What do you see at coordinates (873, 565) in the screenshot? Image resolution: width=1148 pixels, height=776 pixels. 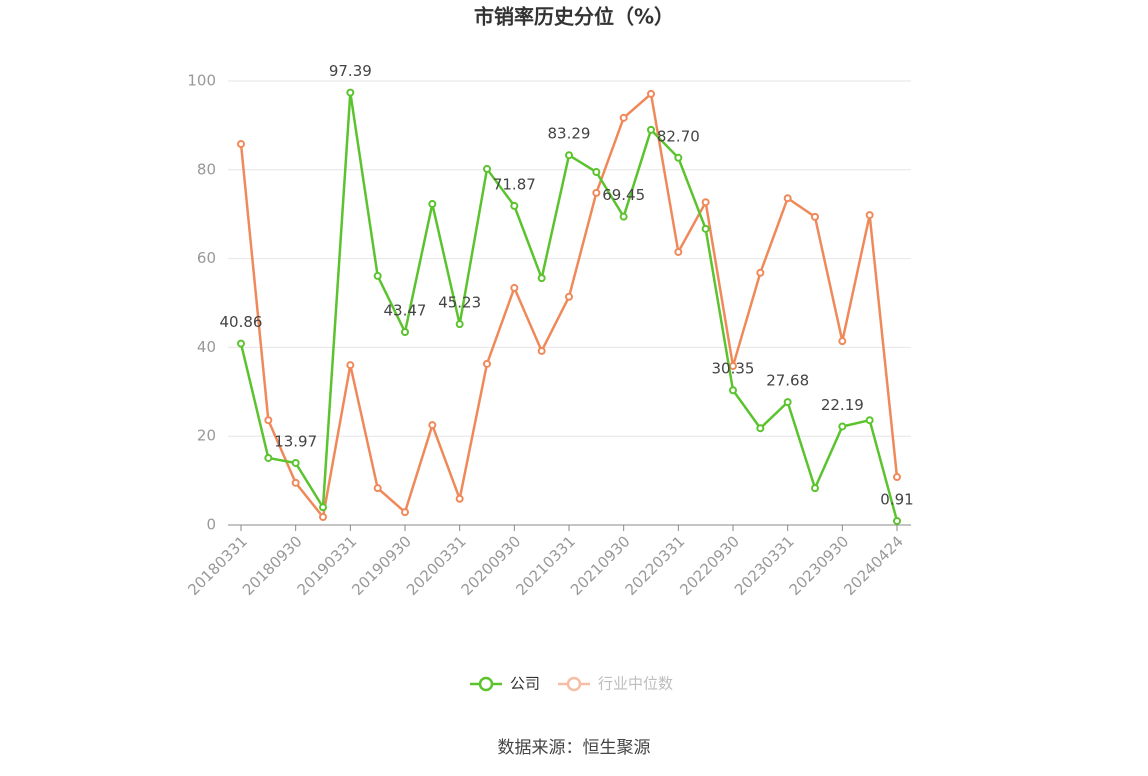 I see `x-tick-label: 20240424` at bounding box center [873, 565].